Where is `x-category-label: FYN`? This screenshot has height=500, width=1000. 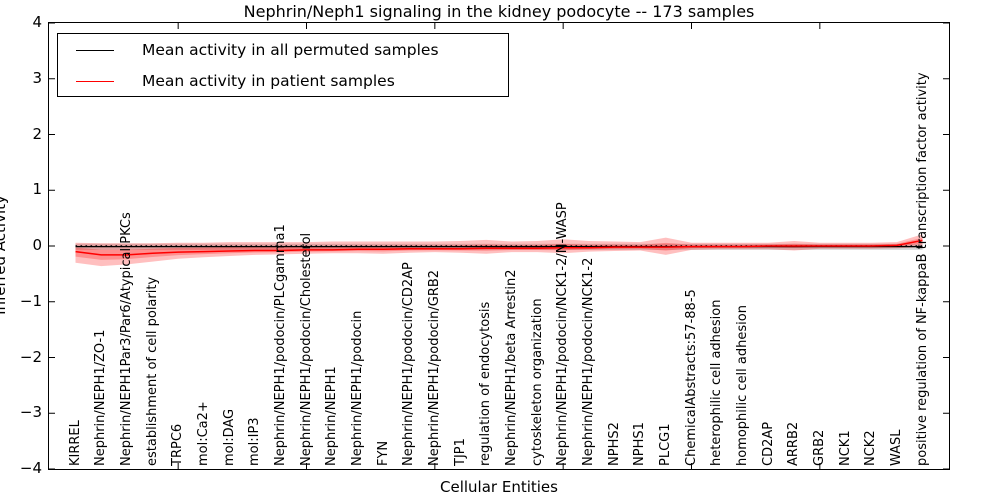
x-category-label: FYN is located at coordinates (383, 453).